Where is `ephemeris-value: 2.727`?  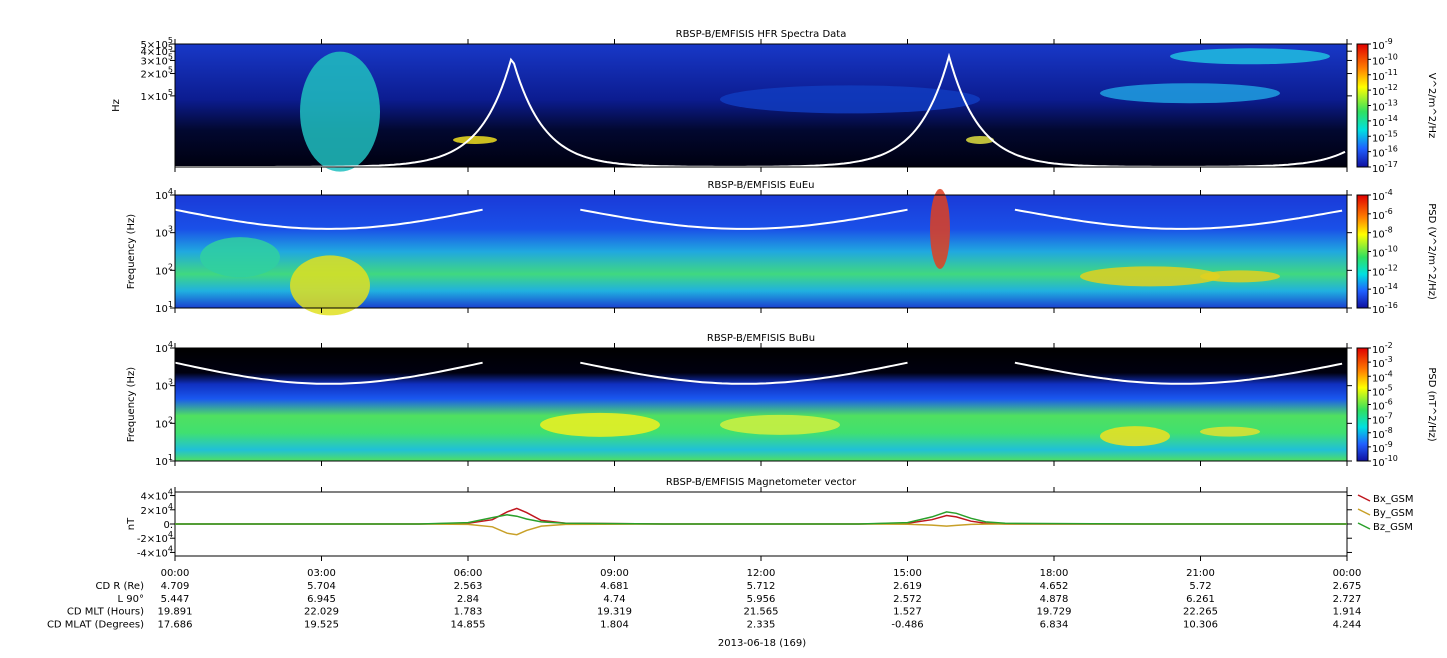
ephemeris-value: 2.727 is located at coordinates (1347, 599).